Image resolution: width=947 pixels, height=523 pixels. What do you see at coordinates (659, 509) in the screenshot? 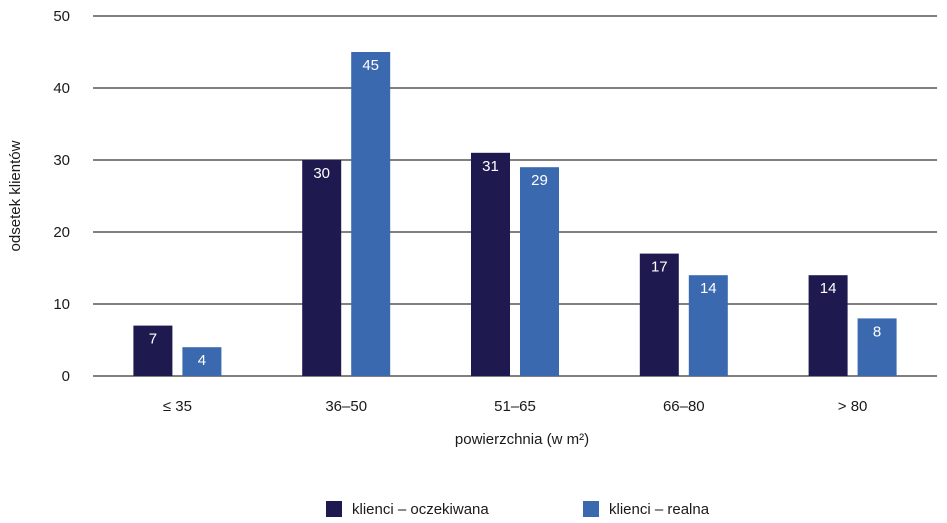
I see `legend-label: klienci – realna` at bounding box center [659, 509].